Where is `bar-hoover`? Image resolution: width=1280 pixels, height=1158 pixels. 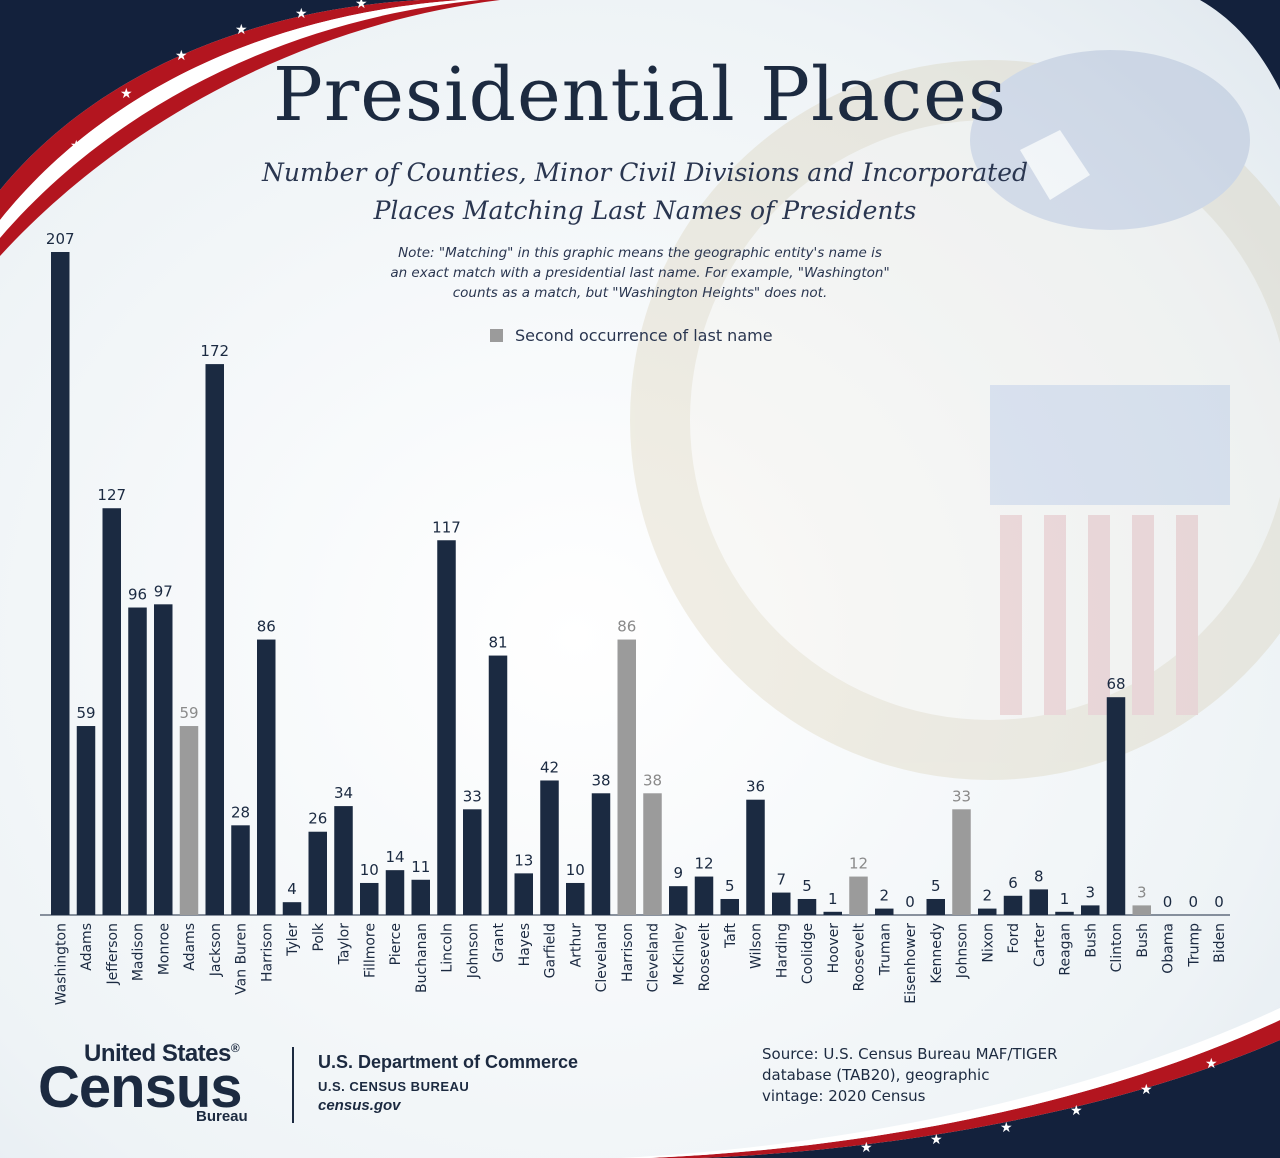 bar-hoover is located at coordinates (832, 913).